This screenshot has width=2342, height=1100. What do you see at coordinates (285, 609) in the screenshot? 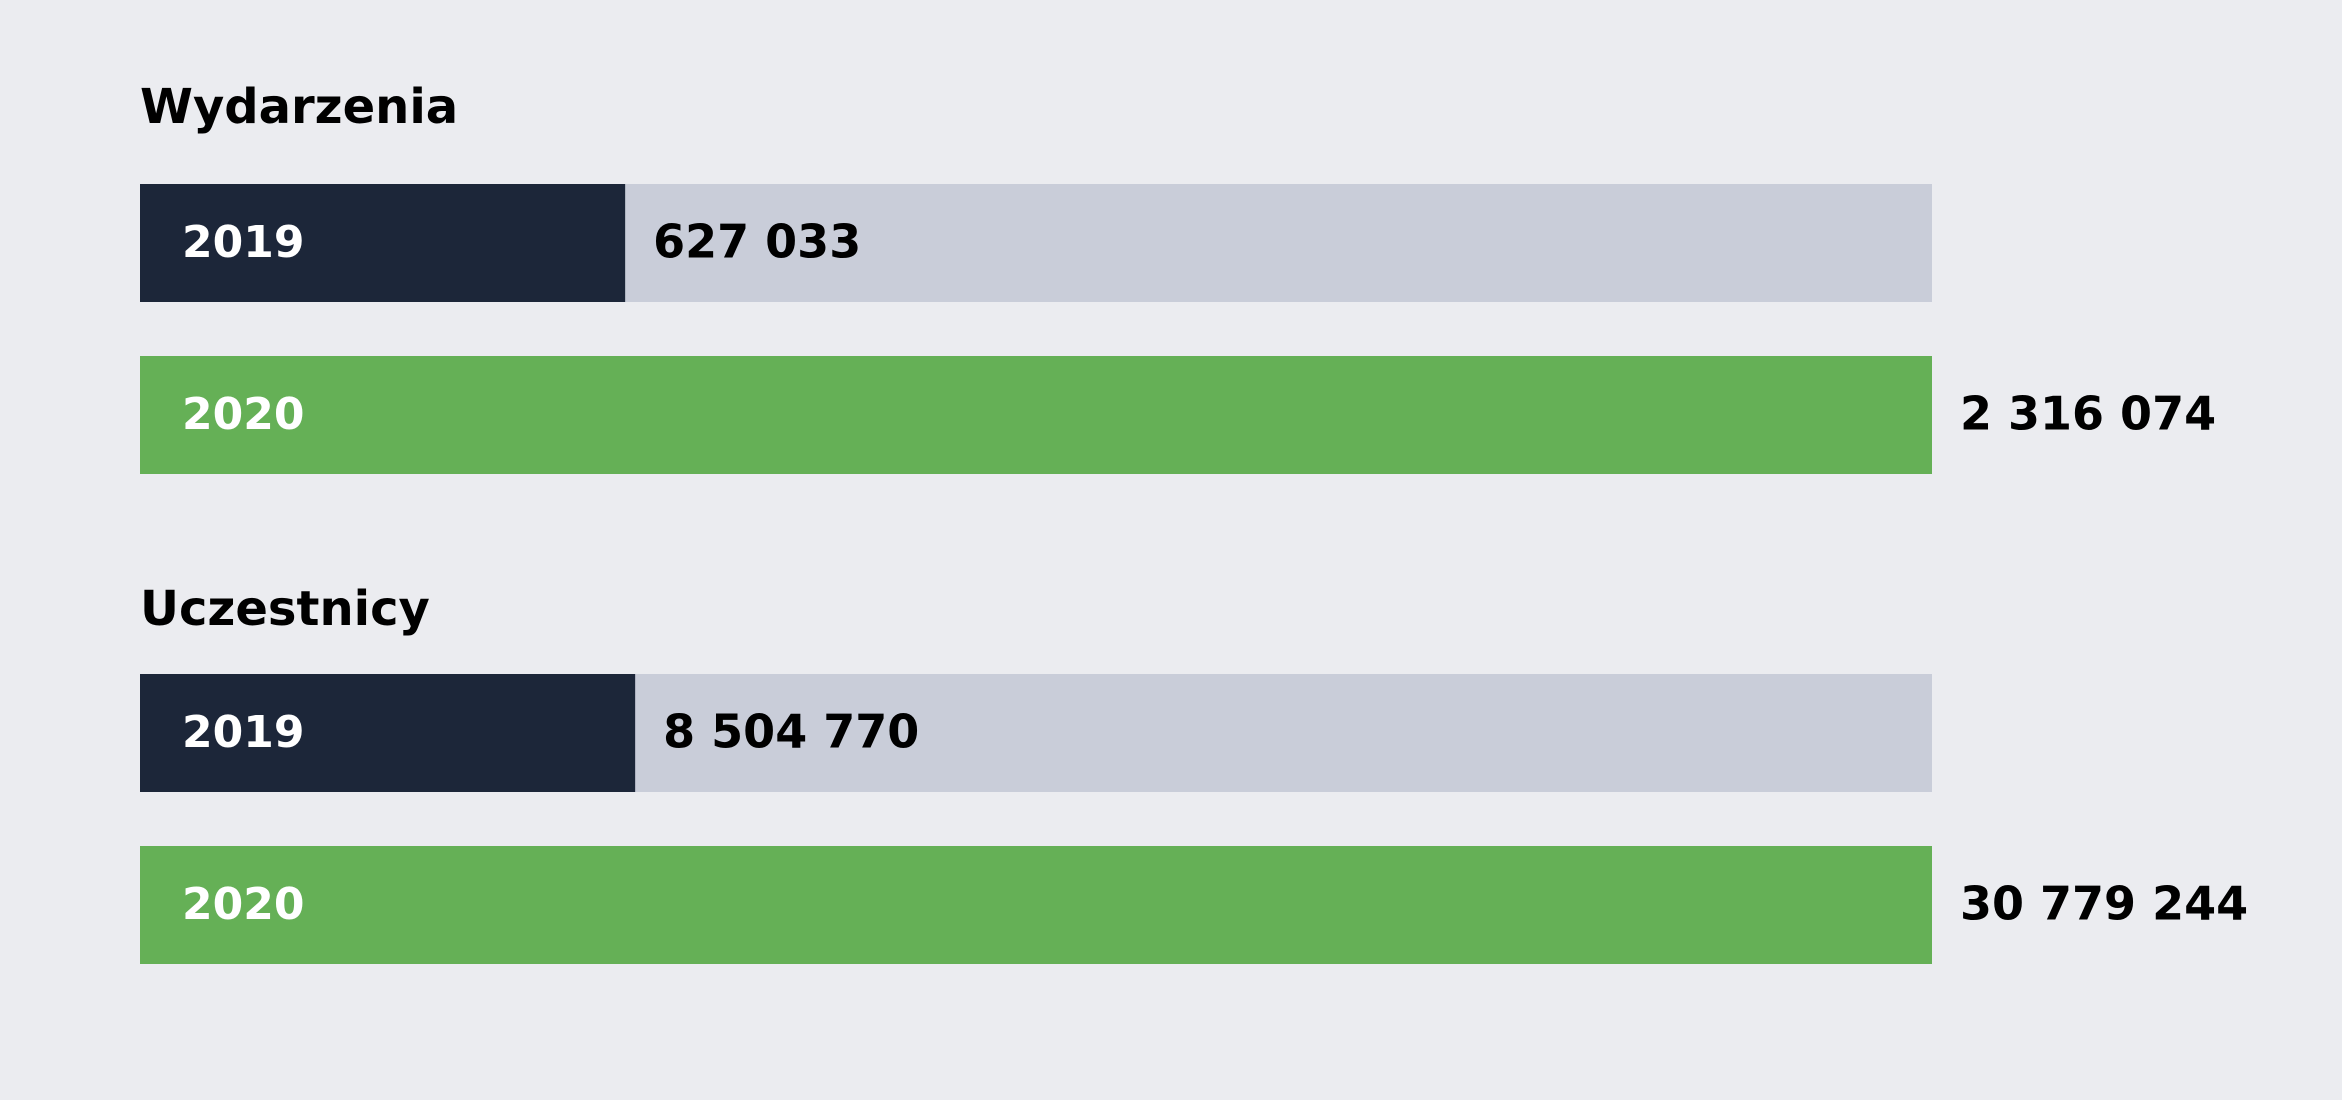
I see `chart-title: Uczestnicy` at bounding box center [285, 609].